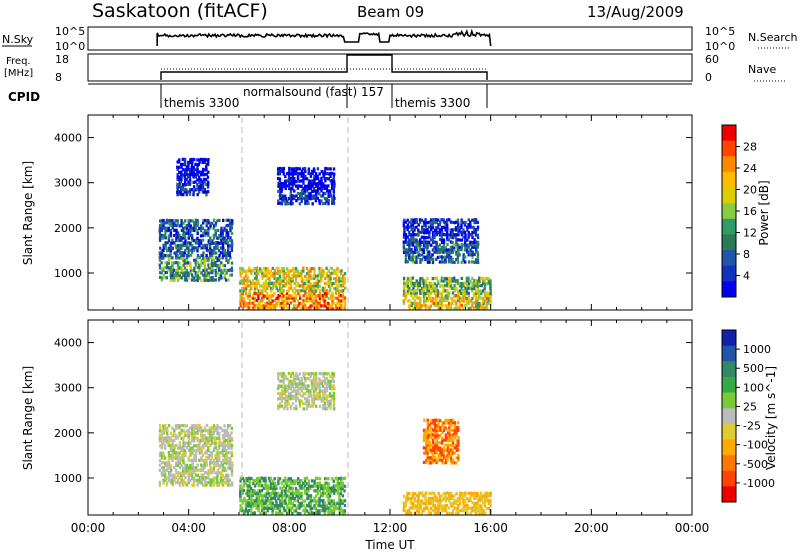 This screenshot has height=554, width=800. Describe the element at coordinates (720, 46) in the screenshot. I see `nsky-tick-bottom-right: 10^0` at that location.